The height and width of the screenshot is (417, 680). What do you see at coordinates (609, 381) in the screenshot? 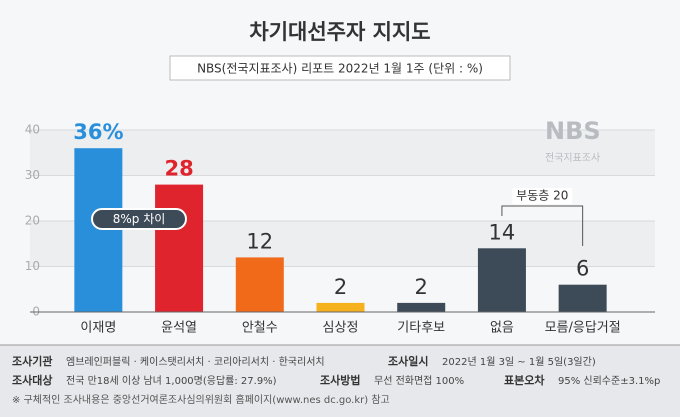
I see `footer-value: 95% 신뢰수준±3.1%p` at bounding box center [609, 381].